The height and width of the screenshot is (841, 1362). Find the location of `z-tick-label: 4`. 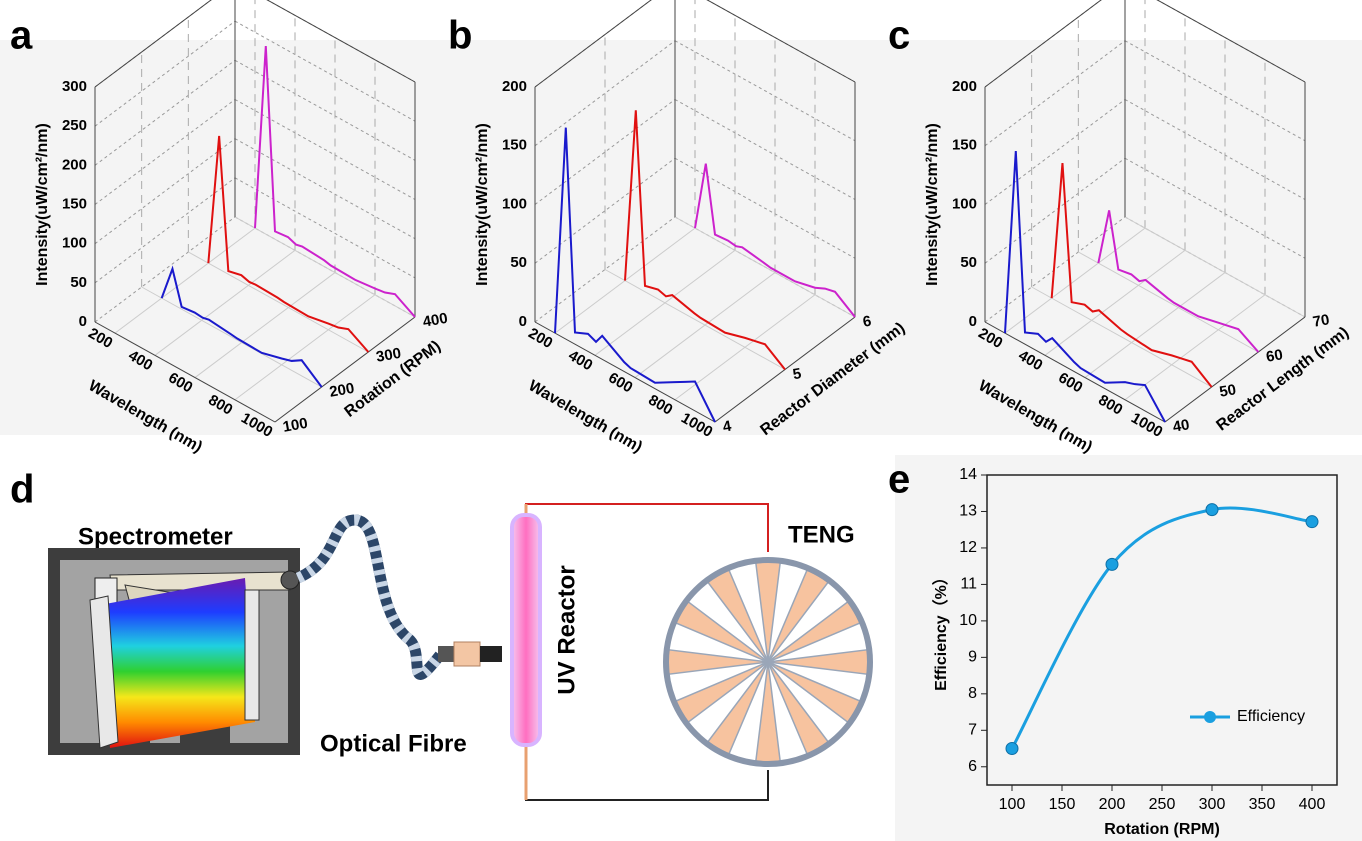

z-tick-label: 4 is located at coordinates (727, 427).